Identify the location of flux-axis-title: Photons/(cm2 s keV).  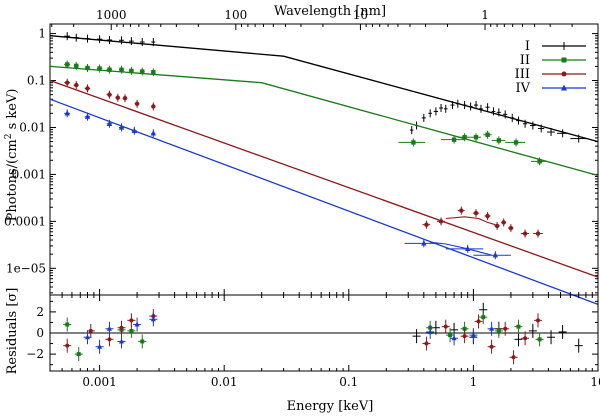
(12, 155).